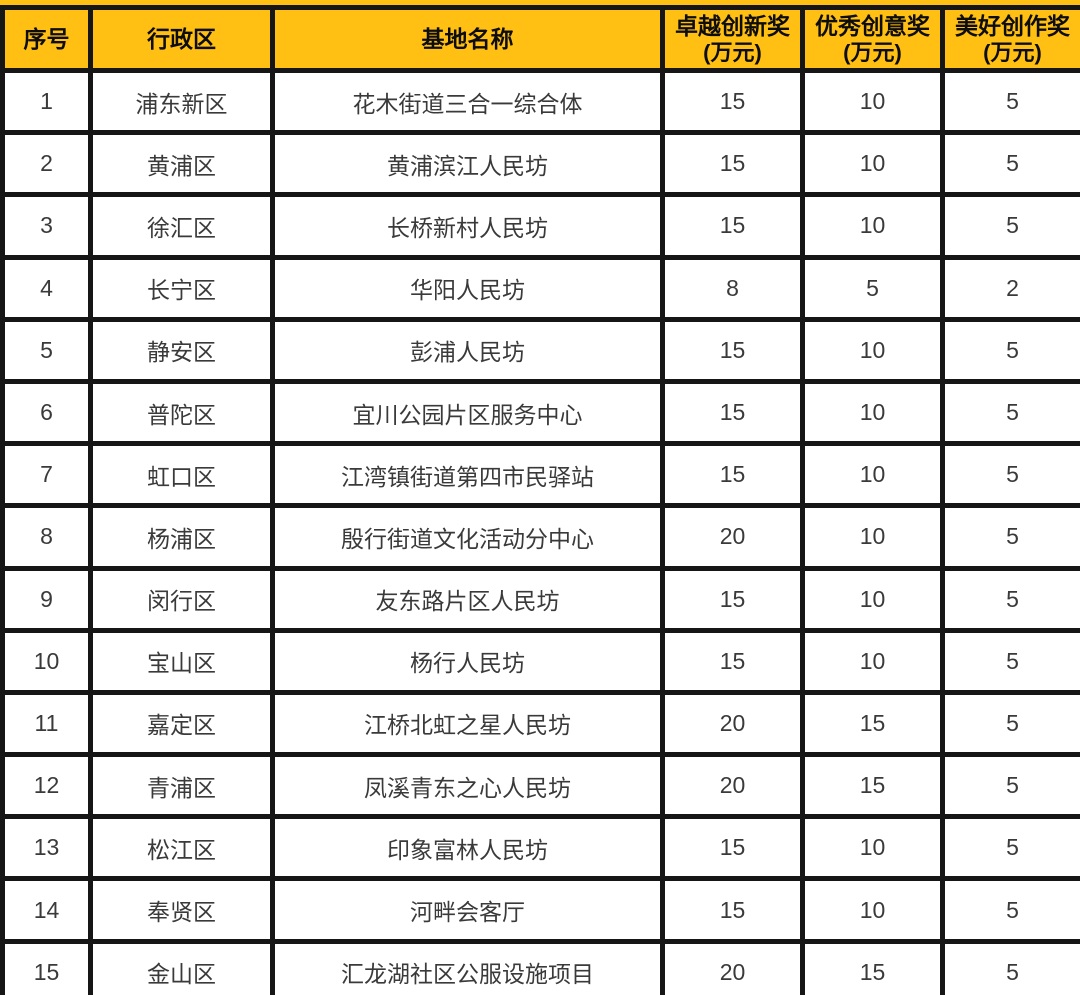 The width and height of the screenshot is (1080, 995). What do you see at coordinates (467, 101) in the screenshot?
I see `cell-base-name: 花木街道三合一综合体` at bounding box center [467, 101].